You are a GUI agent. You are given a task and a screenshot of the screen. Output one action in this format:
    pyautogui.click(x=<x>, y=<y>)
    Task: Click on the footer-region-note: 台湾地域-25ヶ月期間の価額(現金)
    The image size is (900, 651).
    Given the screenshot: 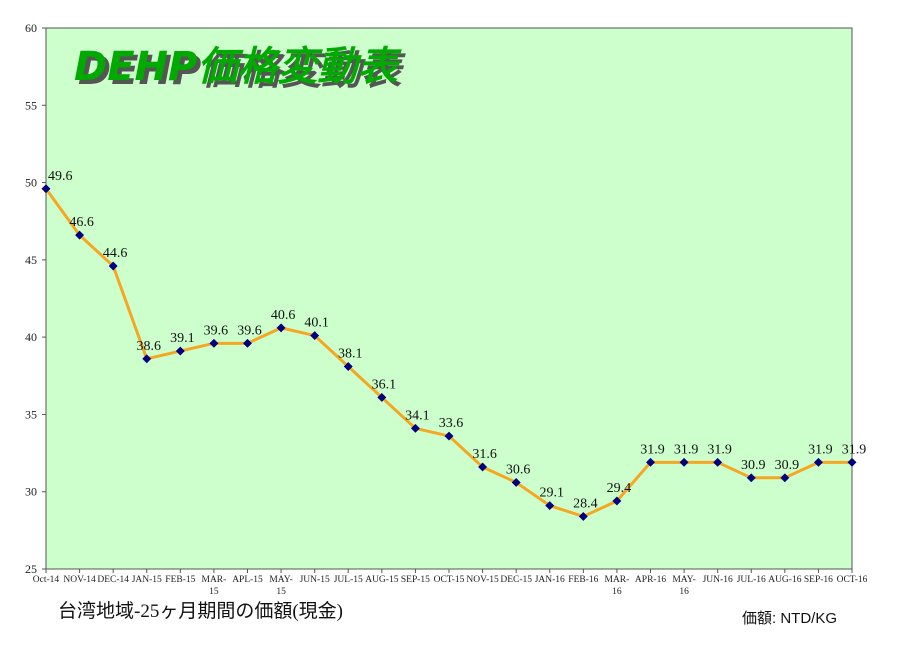 What is the action you would take?
    pyautogui.click(x=200, y=611)
    